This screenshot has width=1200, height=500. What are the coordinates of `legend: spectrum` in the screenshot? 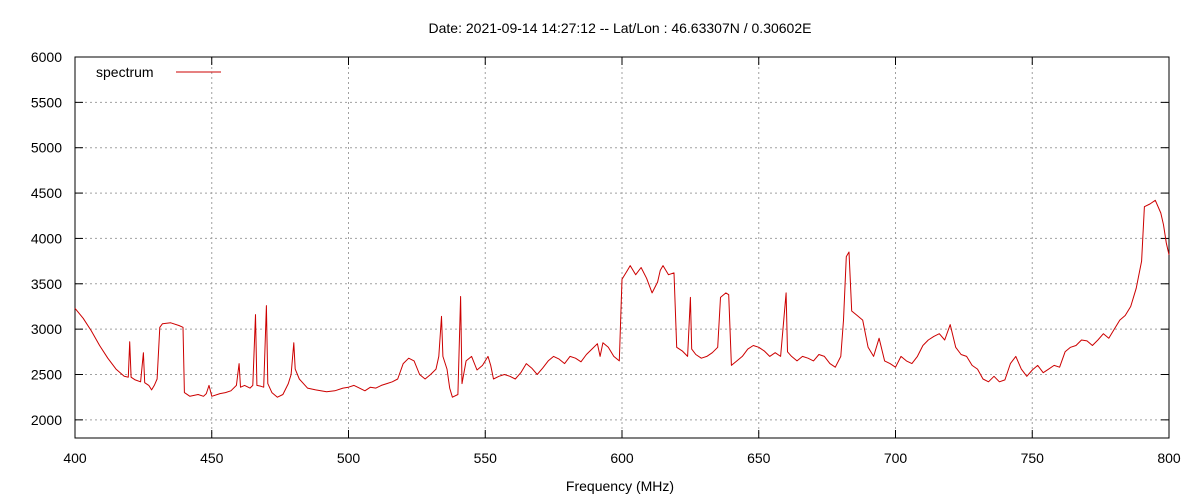 It's located at (158, 72).